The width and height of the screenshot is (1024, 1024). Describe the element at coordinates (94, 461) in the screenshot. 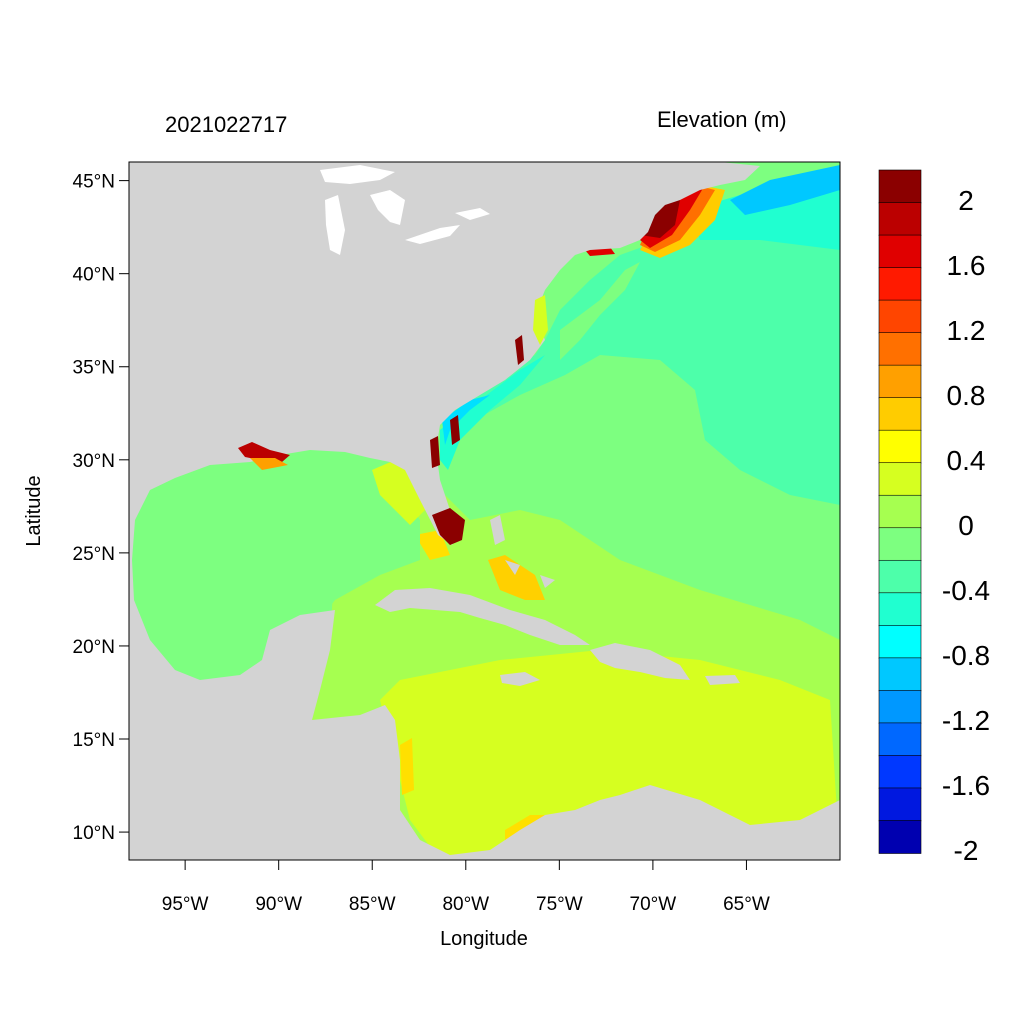

I see `y-tick-label: 30°N` at that location.